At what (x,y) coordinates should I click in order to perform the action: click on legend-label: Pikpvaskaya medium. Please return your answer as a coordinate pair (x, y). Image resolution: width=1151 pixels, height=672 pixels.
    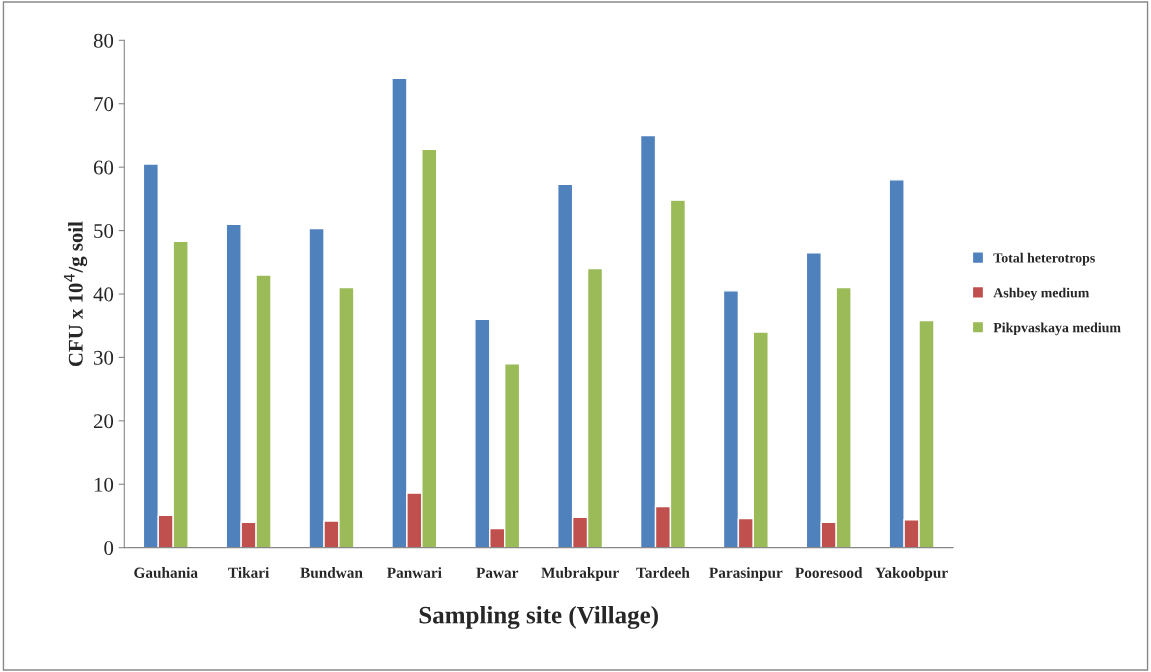
    Looking at the image, I should click on (1057, 329).